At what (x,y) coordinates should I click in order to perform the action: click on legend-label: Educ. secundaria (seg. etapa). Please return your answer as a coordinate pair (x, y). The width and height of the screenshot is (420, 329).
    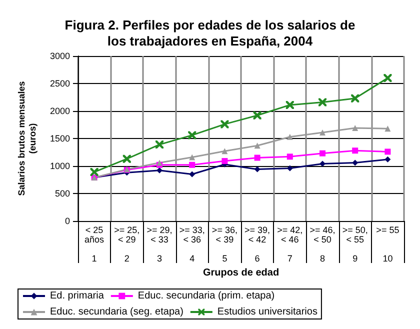
    Looking at the image, I should click on (117, 312).